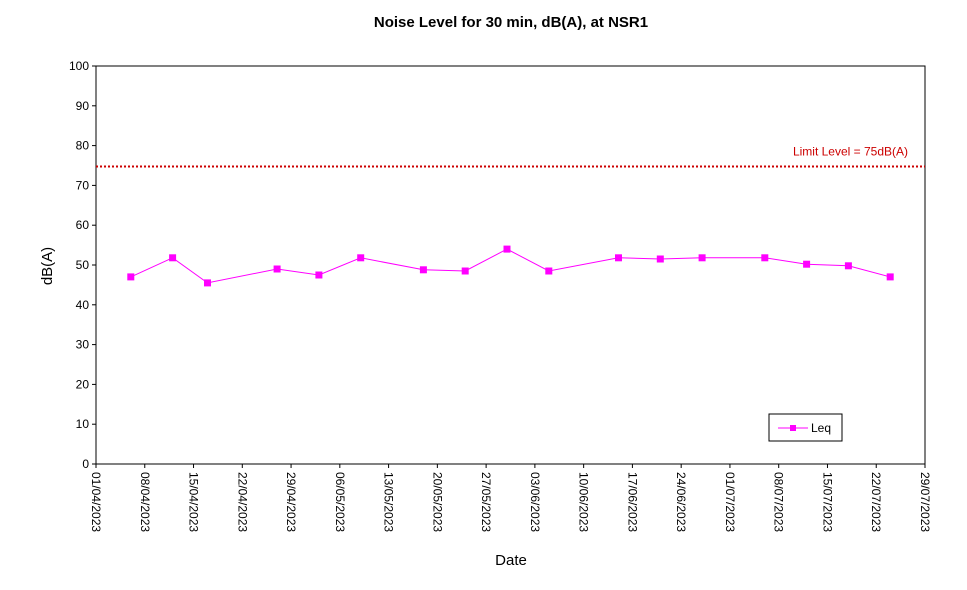 This screenshot has width=967, height=590. What do you see at coordinates (486, 502) in the screenshot?
I see `x-tick-label: 27/05/2023` at bounding box center [486, 502].